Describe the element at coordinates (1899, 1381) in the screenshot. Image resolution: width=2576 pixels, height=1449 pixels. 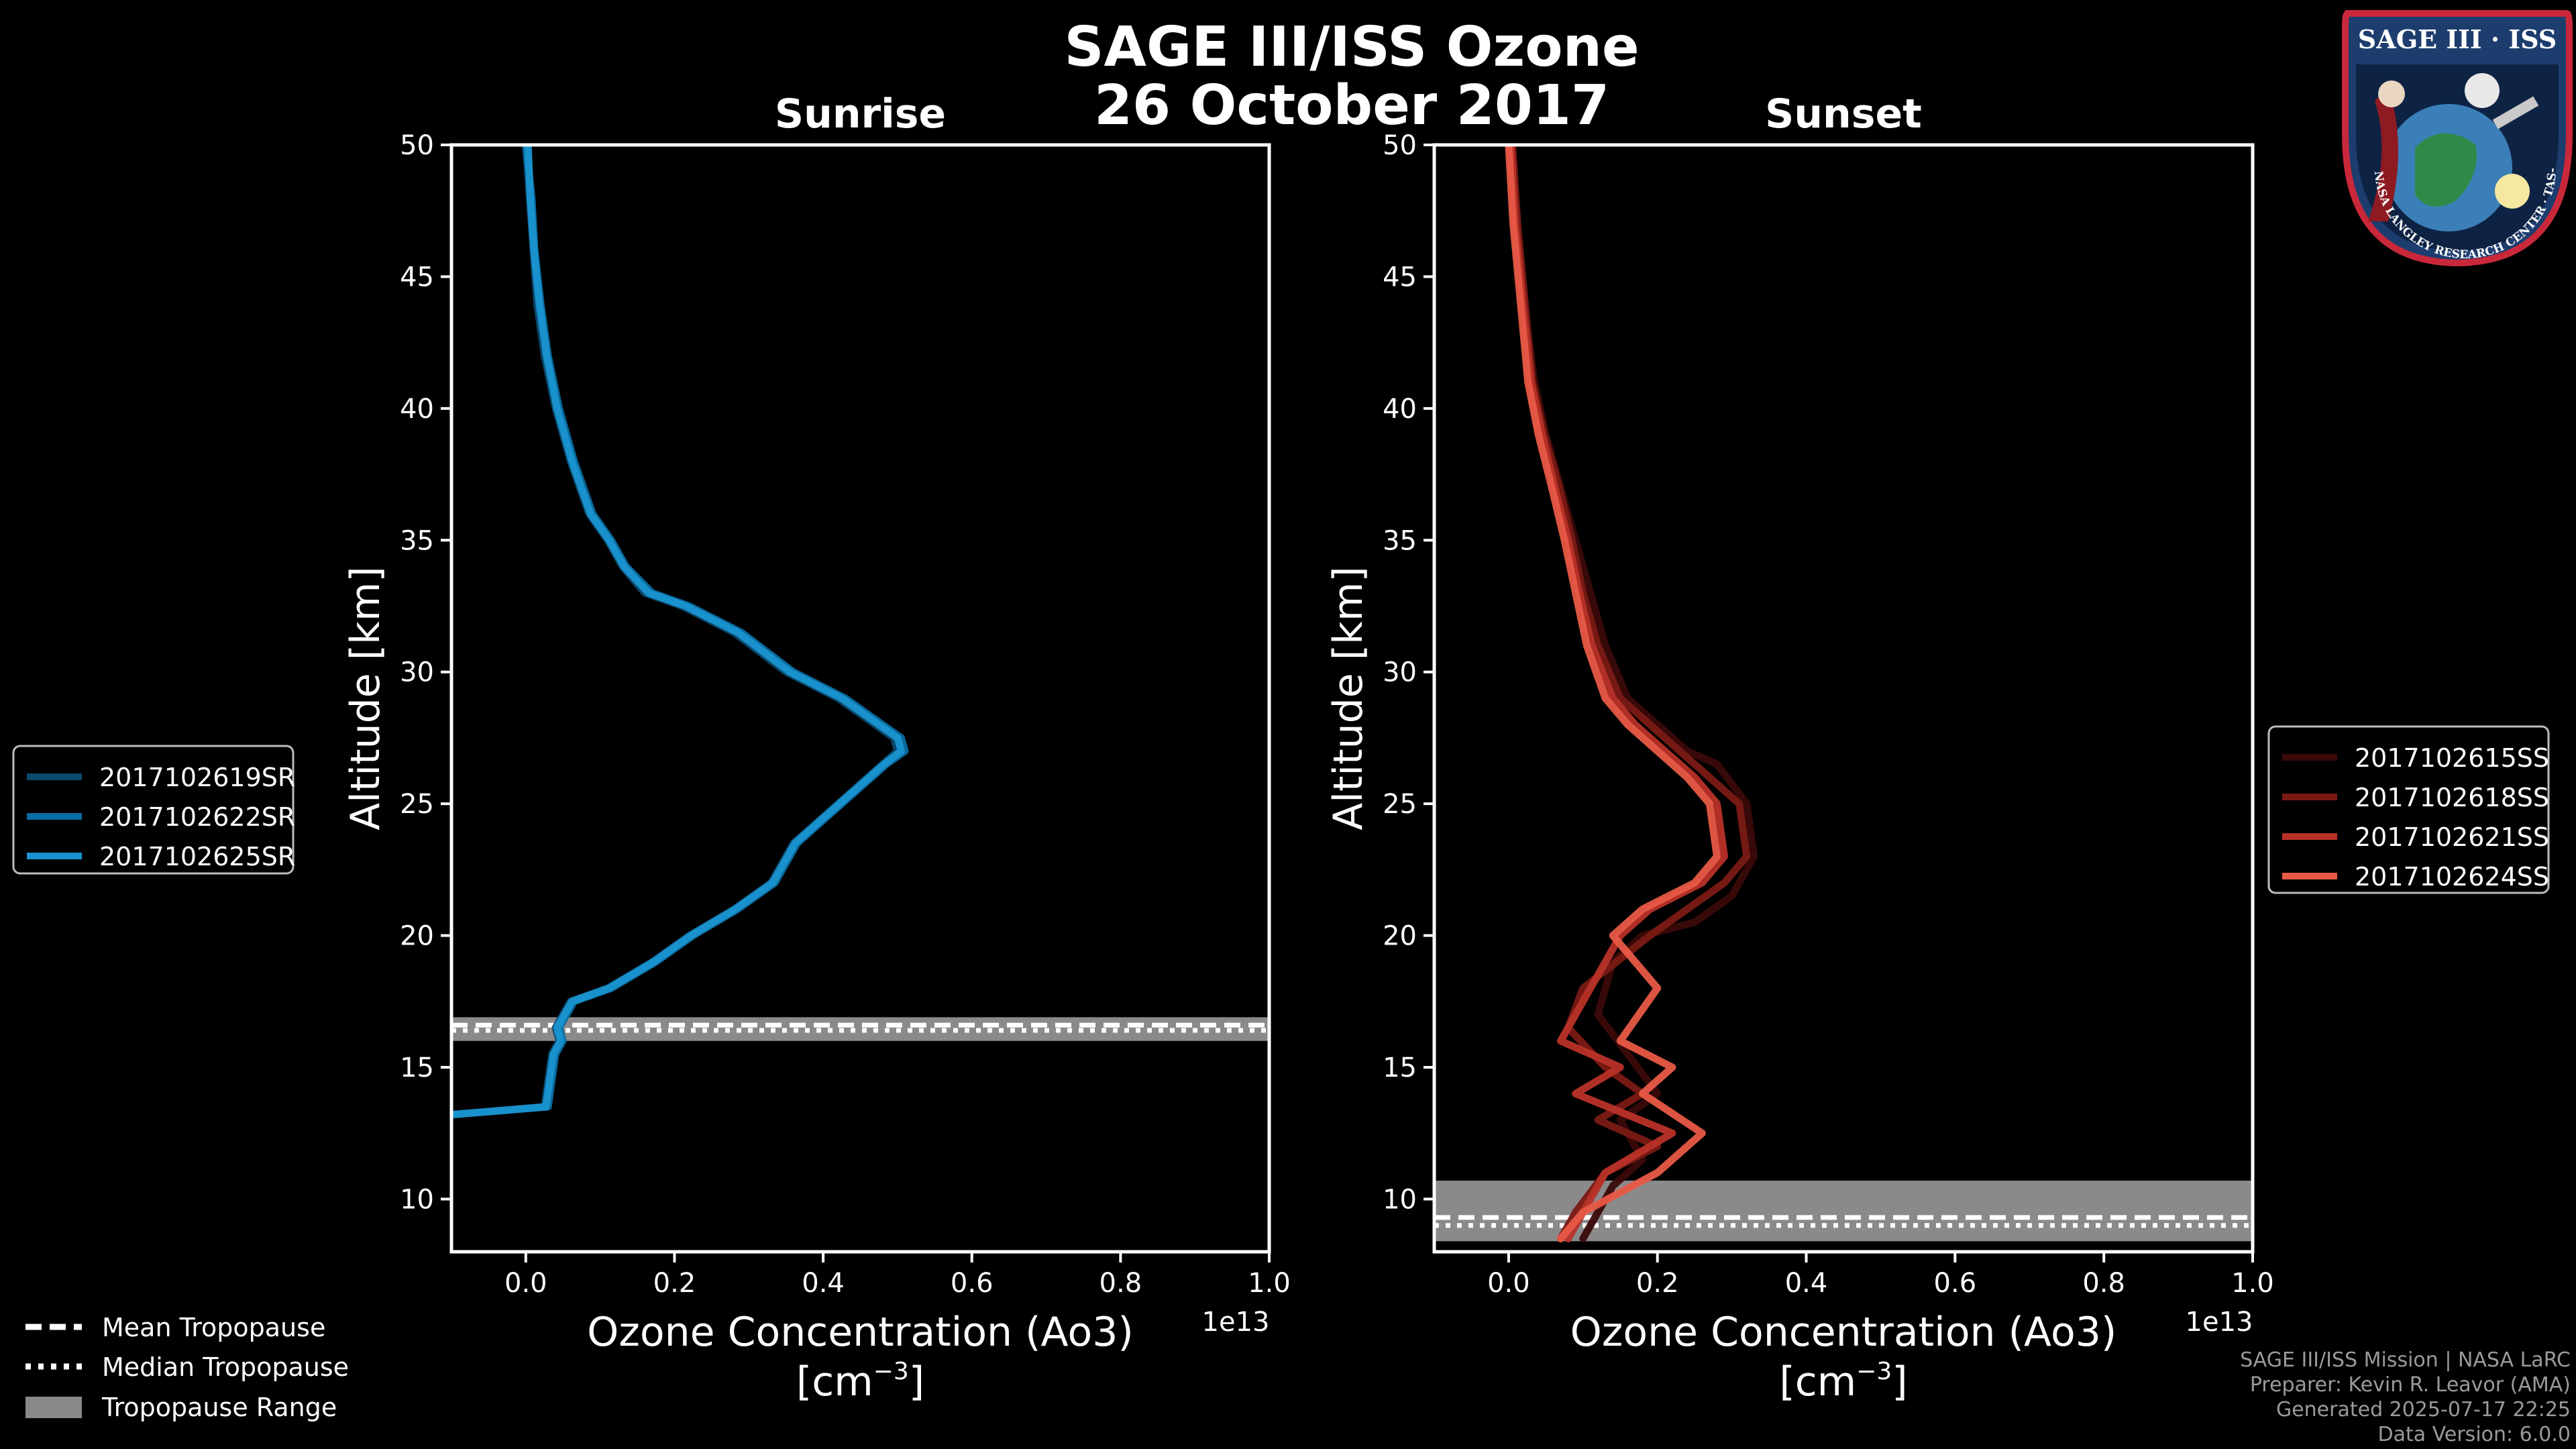
I see `sunset-xlabel-units-end: ]` at that location.